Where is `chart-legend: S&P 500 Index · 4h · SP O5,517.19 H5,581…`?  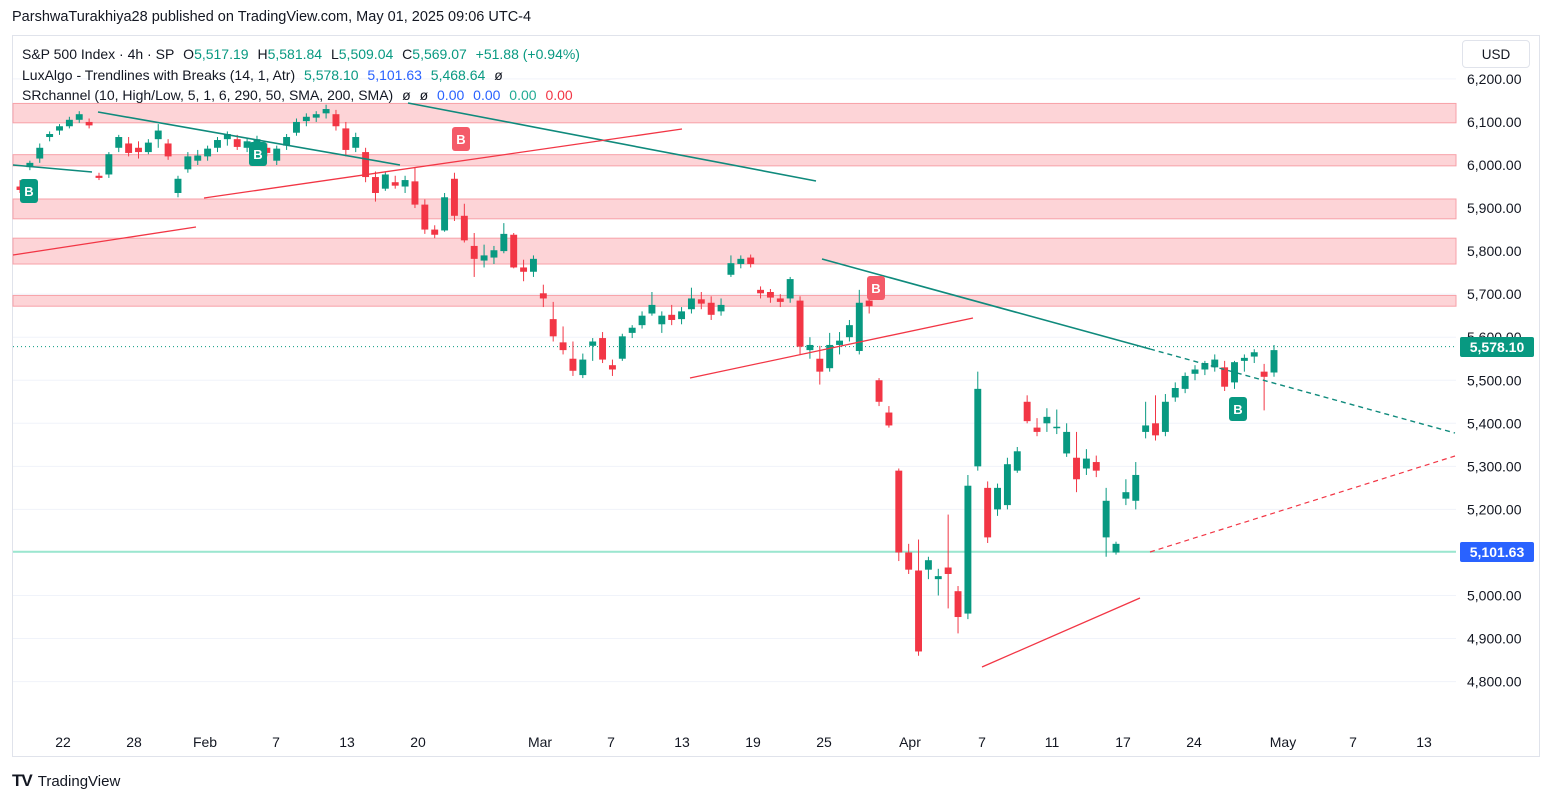 chart-legend: S&P 500 Index · 4h · SP O5,517.19 H5,581… is located at coordinates (303, 75).